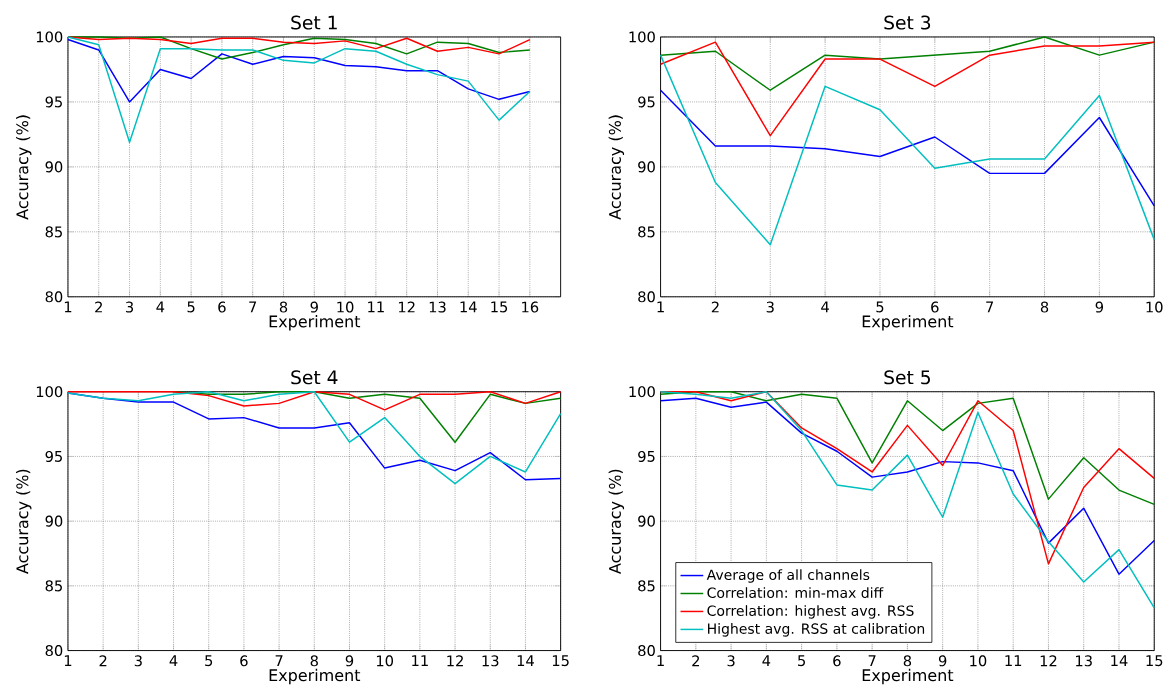 The height and width of the screenshot is (689, 1168). I want to click on chart-title: Set 3, so click(907, 22).